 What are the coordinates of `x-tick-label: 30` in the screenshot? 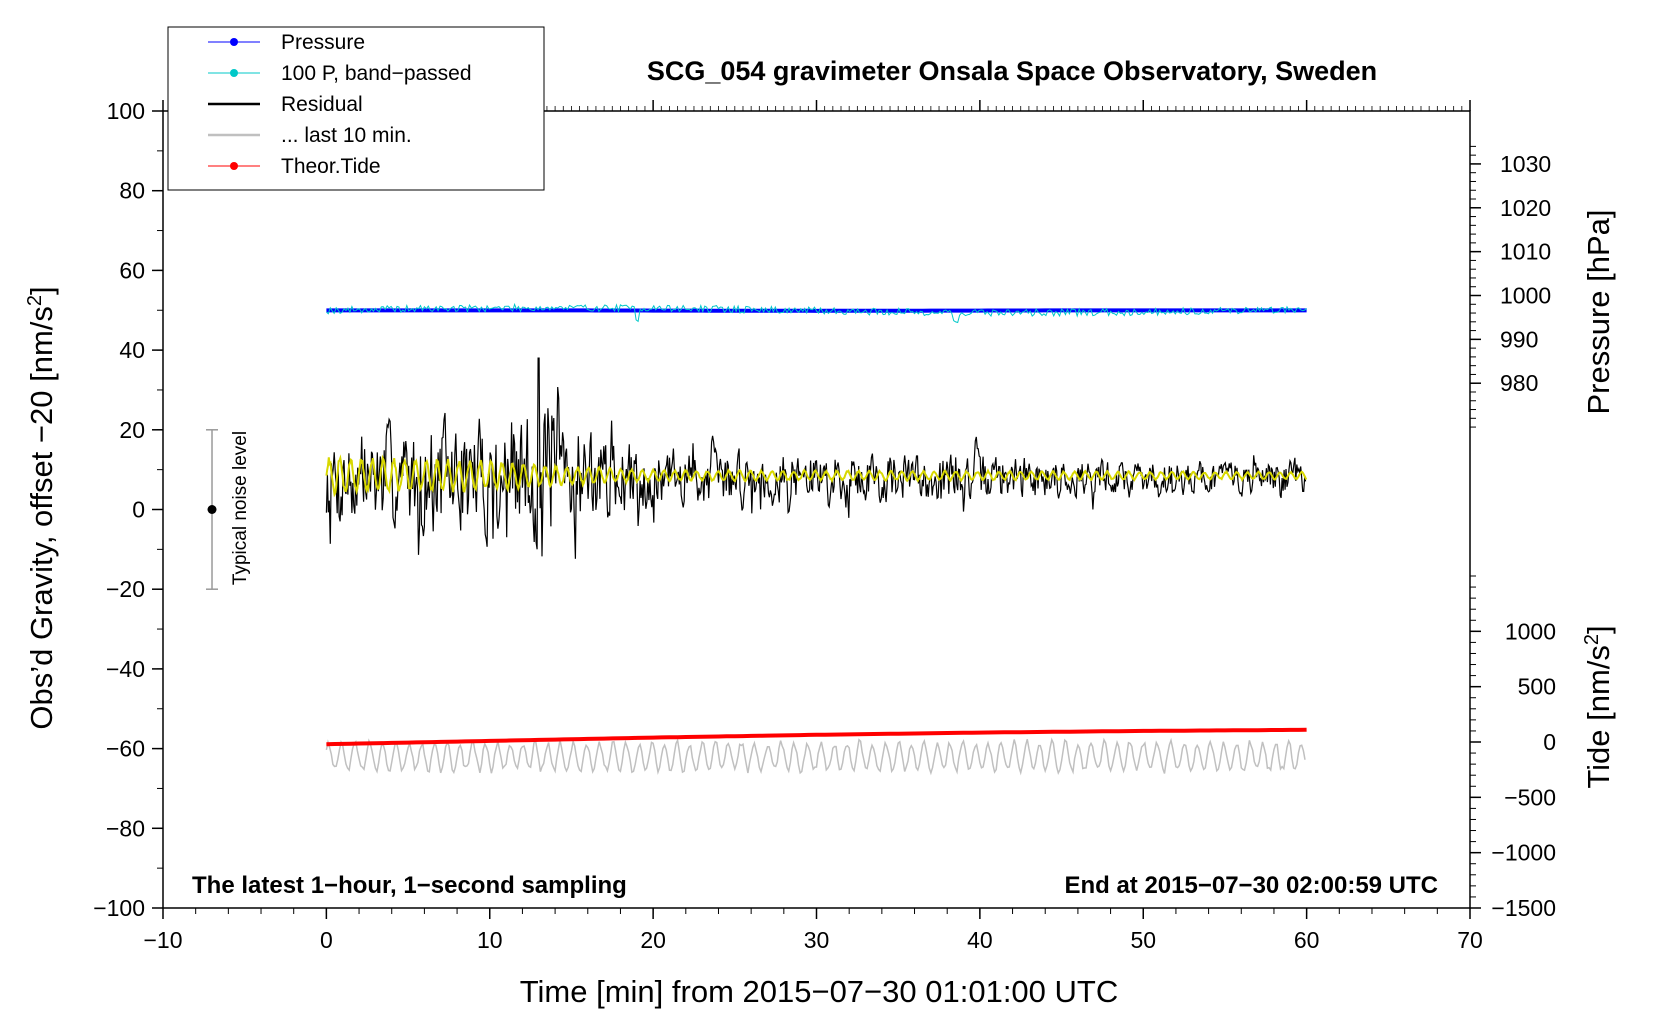 It's located at (817, 940).